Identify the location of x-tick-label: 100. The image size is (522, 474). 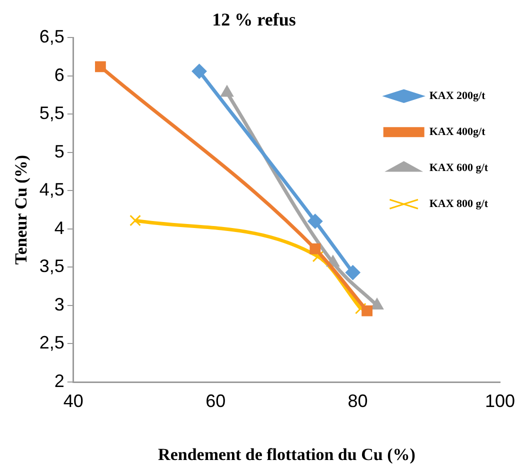
(500, 400).